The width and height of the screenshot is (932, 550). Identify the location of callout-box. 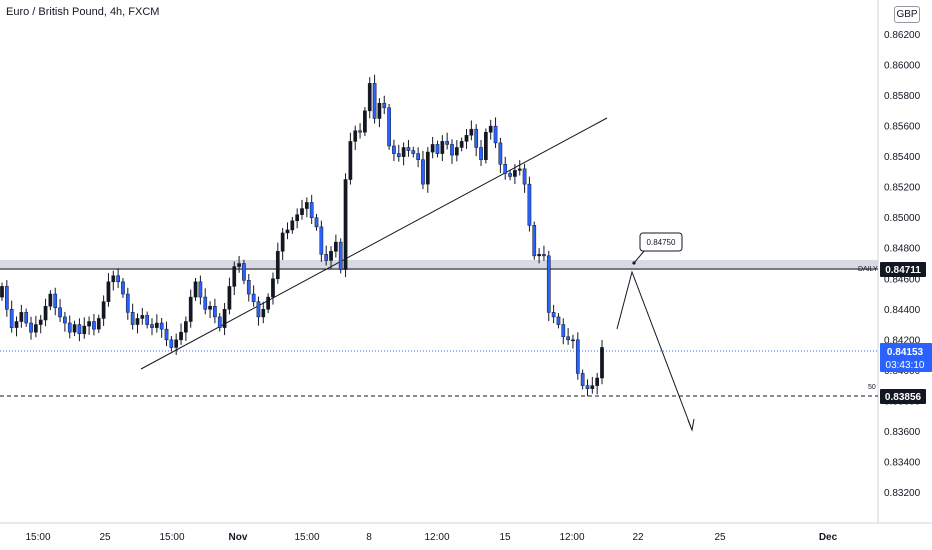
(661, 242).